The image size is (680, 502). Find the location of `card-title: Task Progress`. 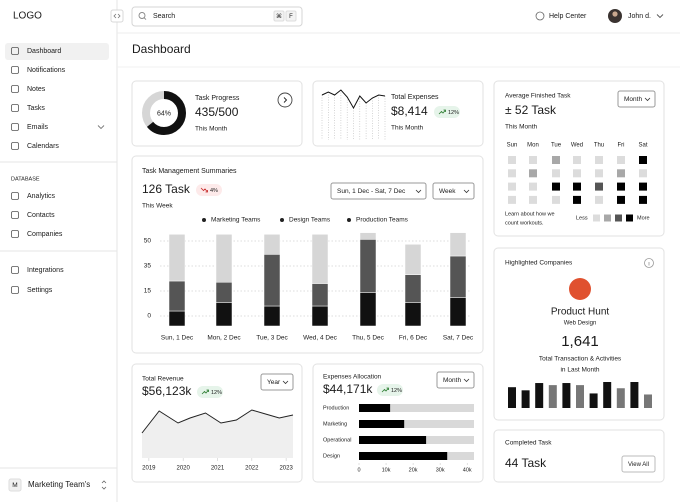

card-title: Task Progress is located at coordinates (217, 98).